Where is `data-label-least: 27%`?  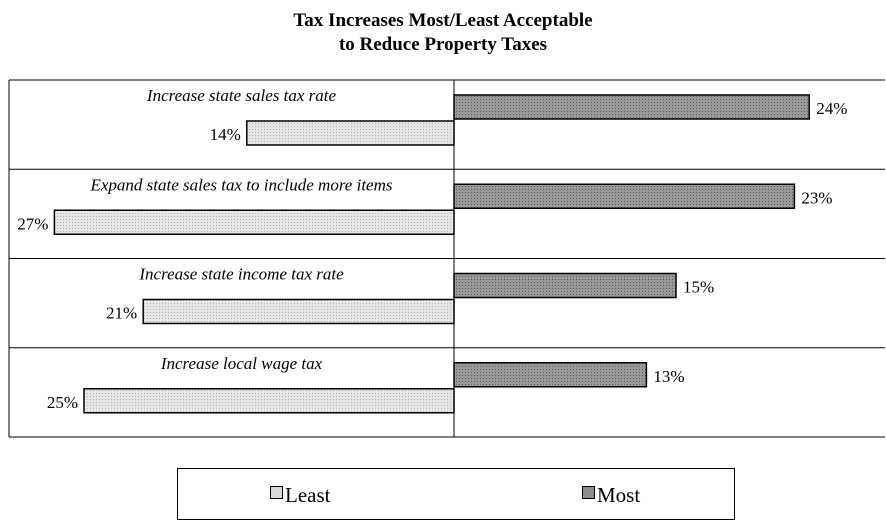
data-label-least: 27% is located at coordinates (32, 223).